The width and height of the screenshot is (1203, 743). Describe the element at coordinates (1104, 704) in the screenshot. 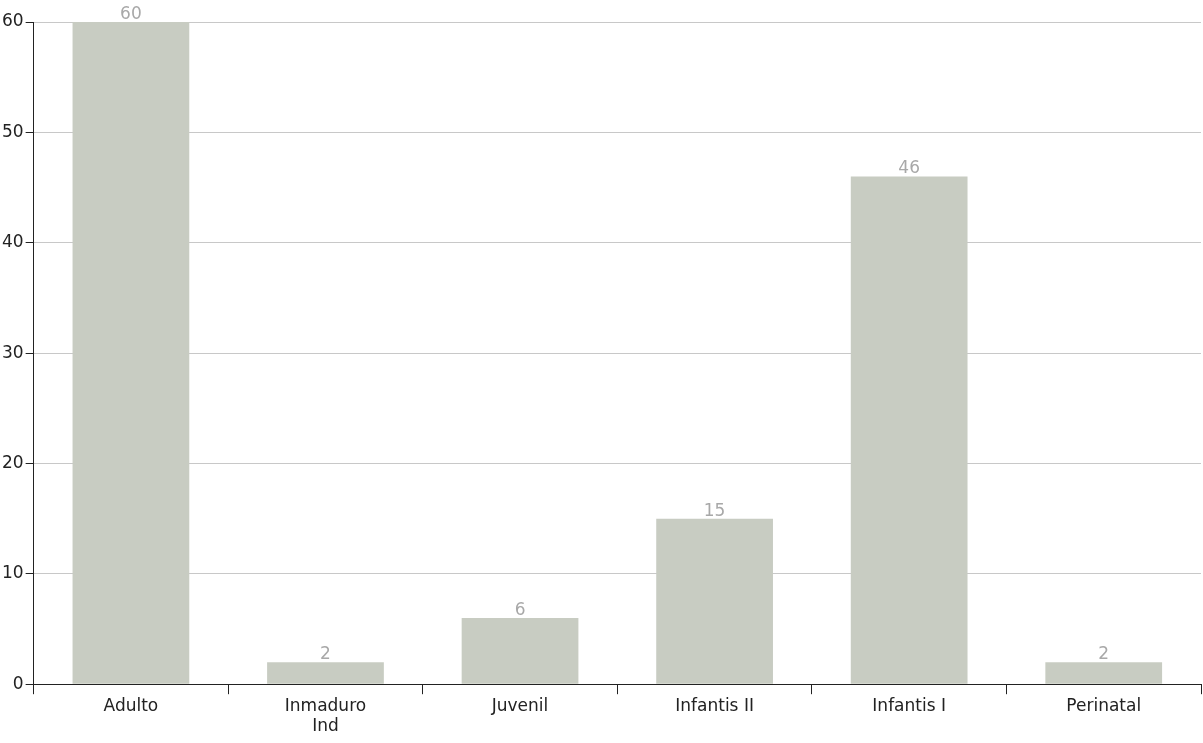

I see `x-tick-label: Perinatal` at that location.